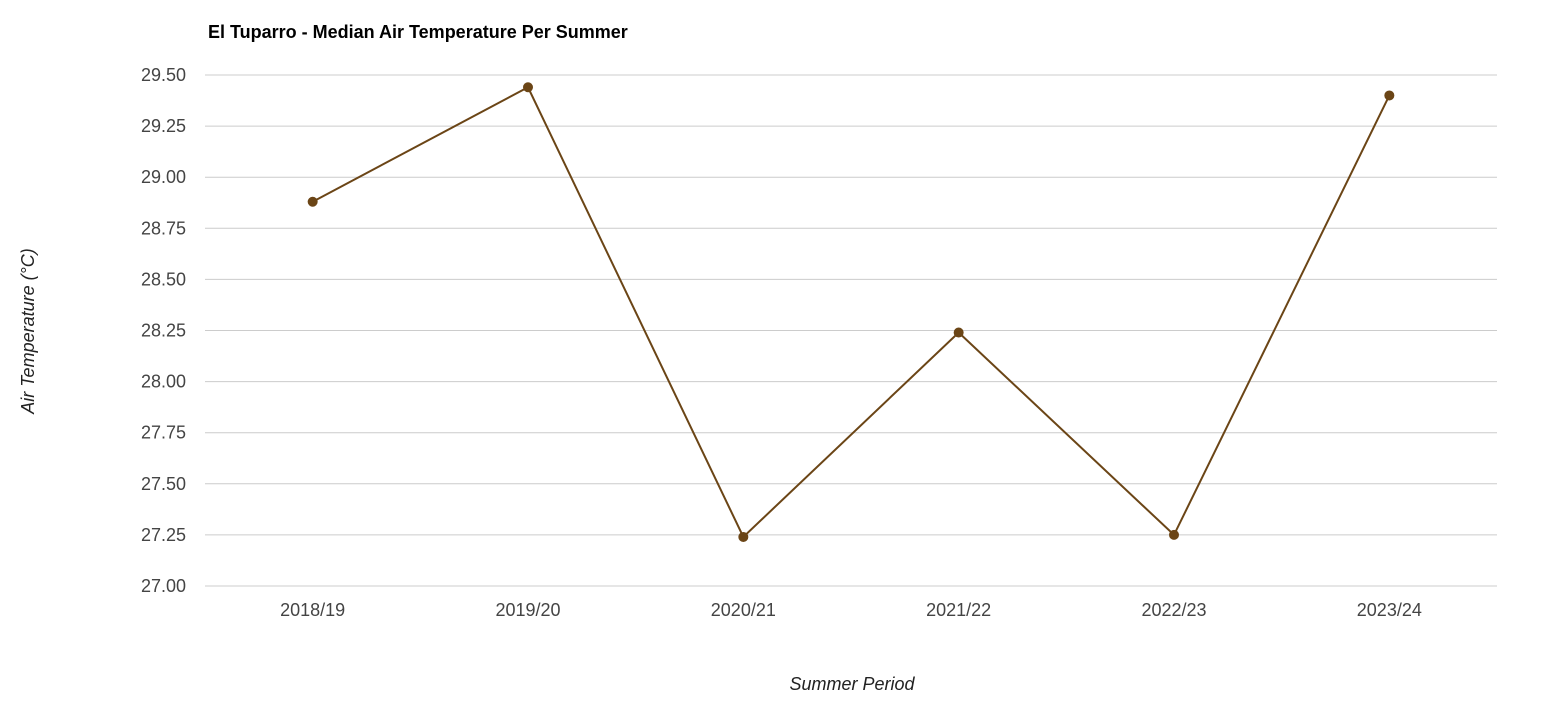 The image size is (1548, 705). What do you see at coordinates (1389, 610) in the screenshot?
I see `x-tick-label: 2023/24` at bounding box center [1389, 610].